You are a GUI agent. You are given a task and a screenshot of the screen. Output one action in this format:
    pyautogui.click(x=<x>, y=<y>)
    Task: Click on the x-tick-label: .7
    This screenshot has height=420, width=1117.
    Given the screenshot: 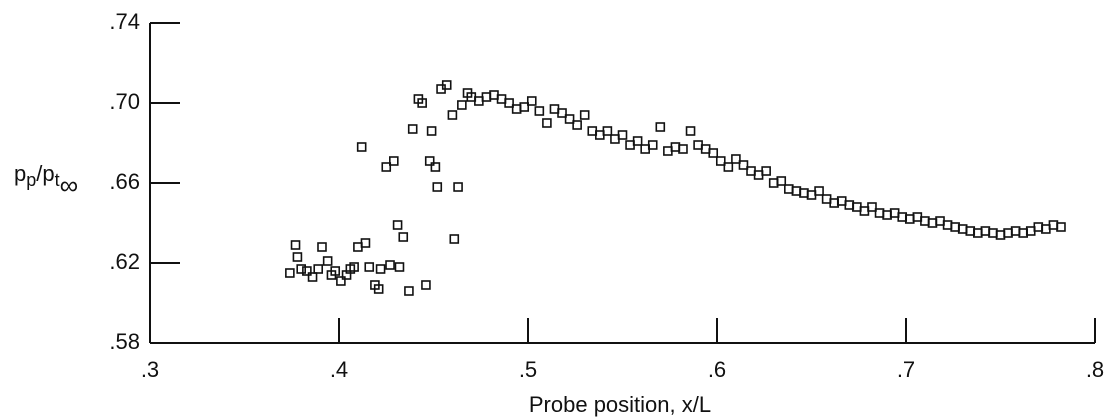 What is the action you would take?
    pyautogui.click(x=906, y=369)
    